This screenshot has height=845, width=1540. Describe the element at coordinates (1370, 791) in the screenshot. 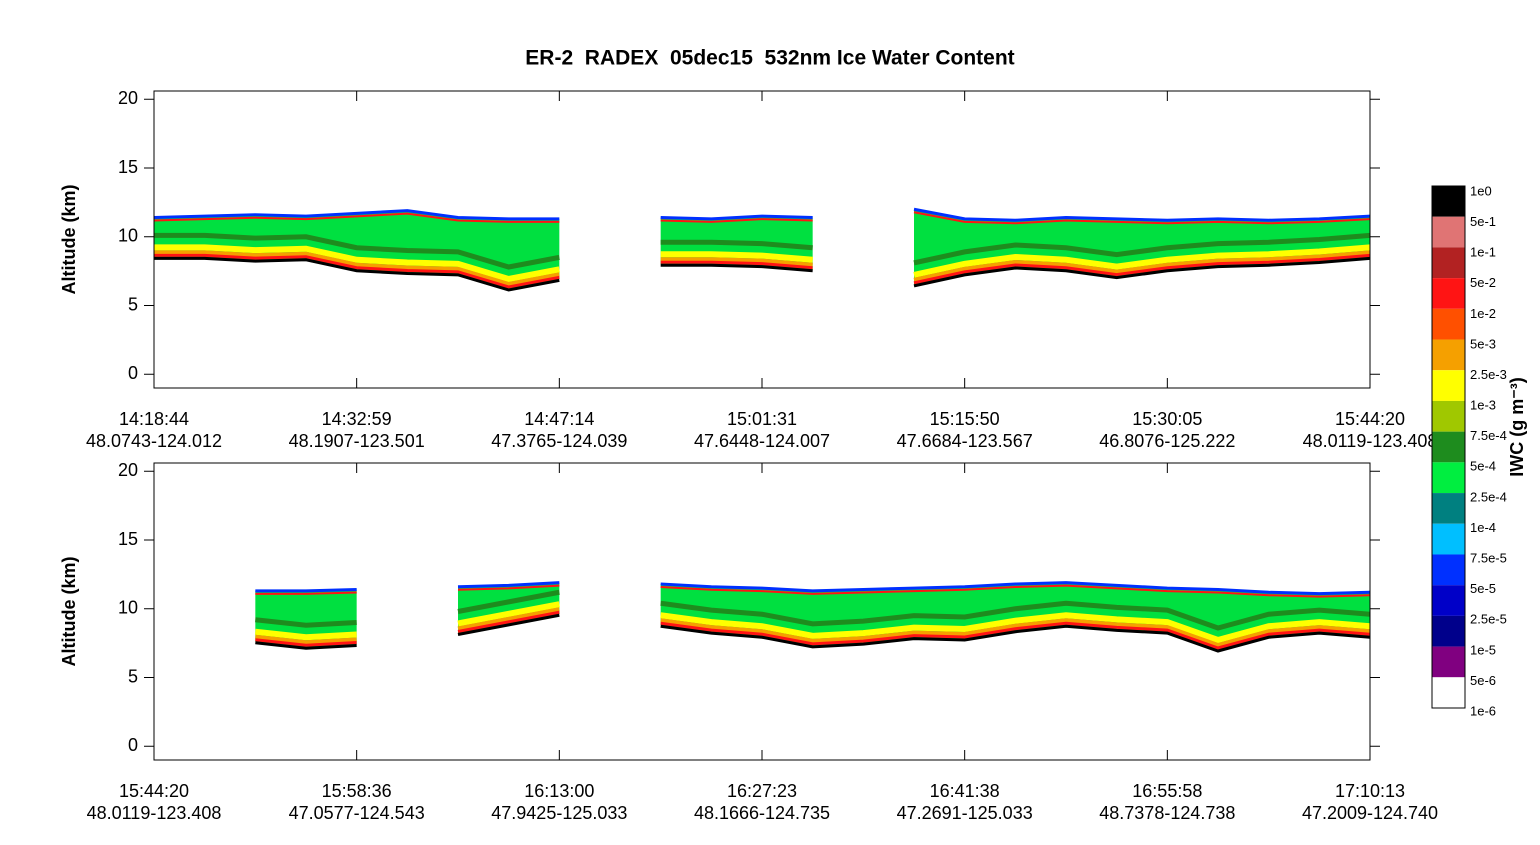

I see `x-tick-label: 17:10:13` at that location.